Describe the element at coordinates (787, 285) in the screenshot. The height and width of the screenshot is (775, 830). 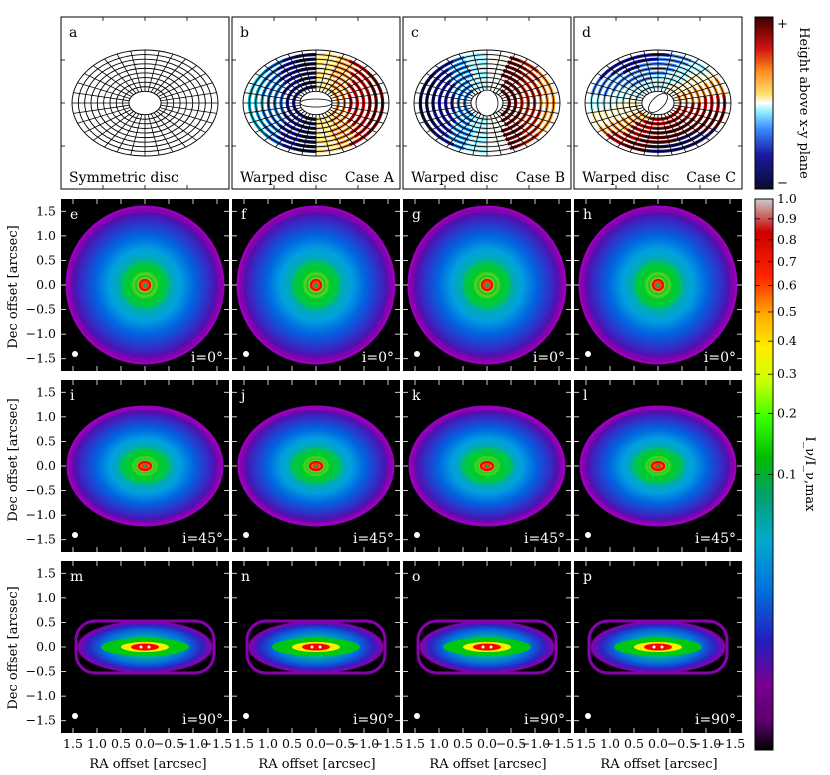
I see `colorbar-tick-label: 0.6` at that location.